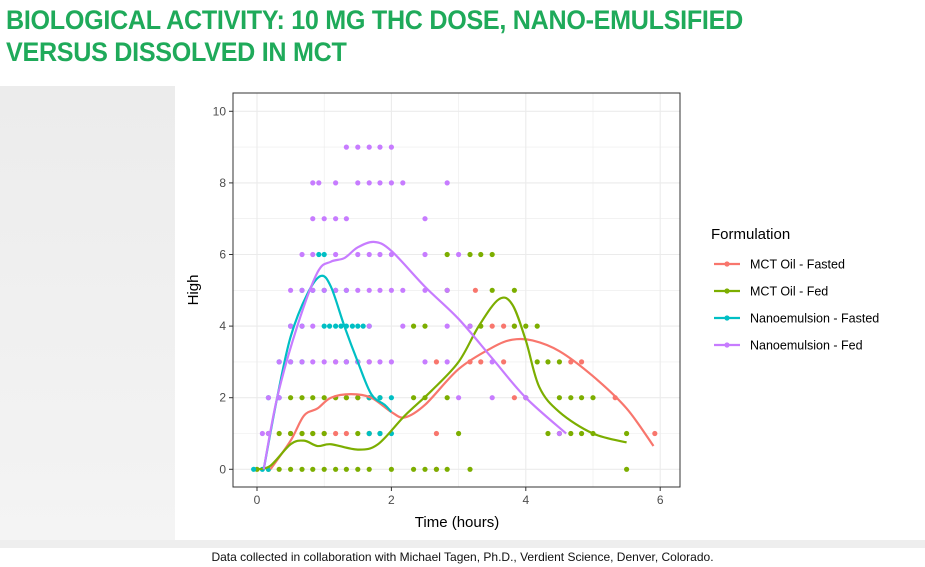  Describe the element at coordinates (257, 500) in the screenshot. I see `x-tick-label: 0` at that location.